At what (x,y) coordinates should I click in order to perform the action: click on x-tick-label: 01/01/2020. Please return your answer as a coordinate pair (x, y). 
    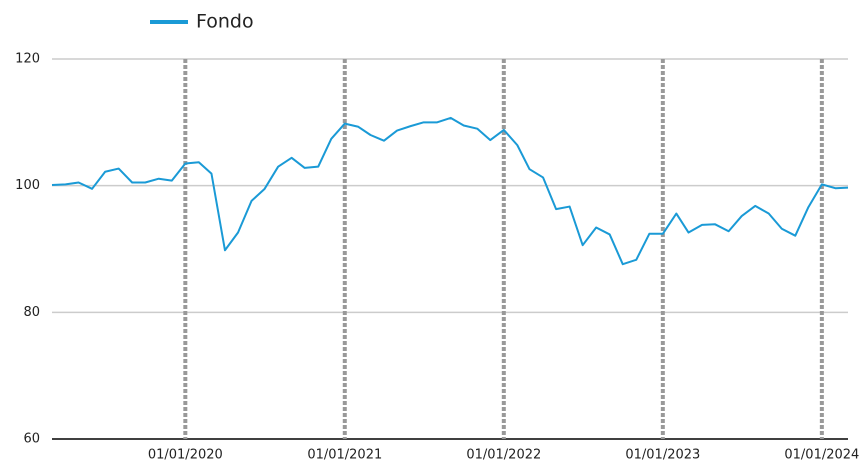
    Looking at the image, I should click on (185, 455).